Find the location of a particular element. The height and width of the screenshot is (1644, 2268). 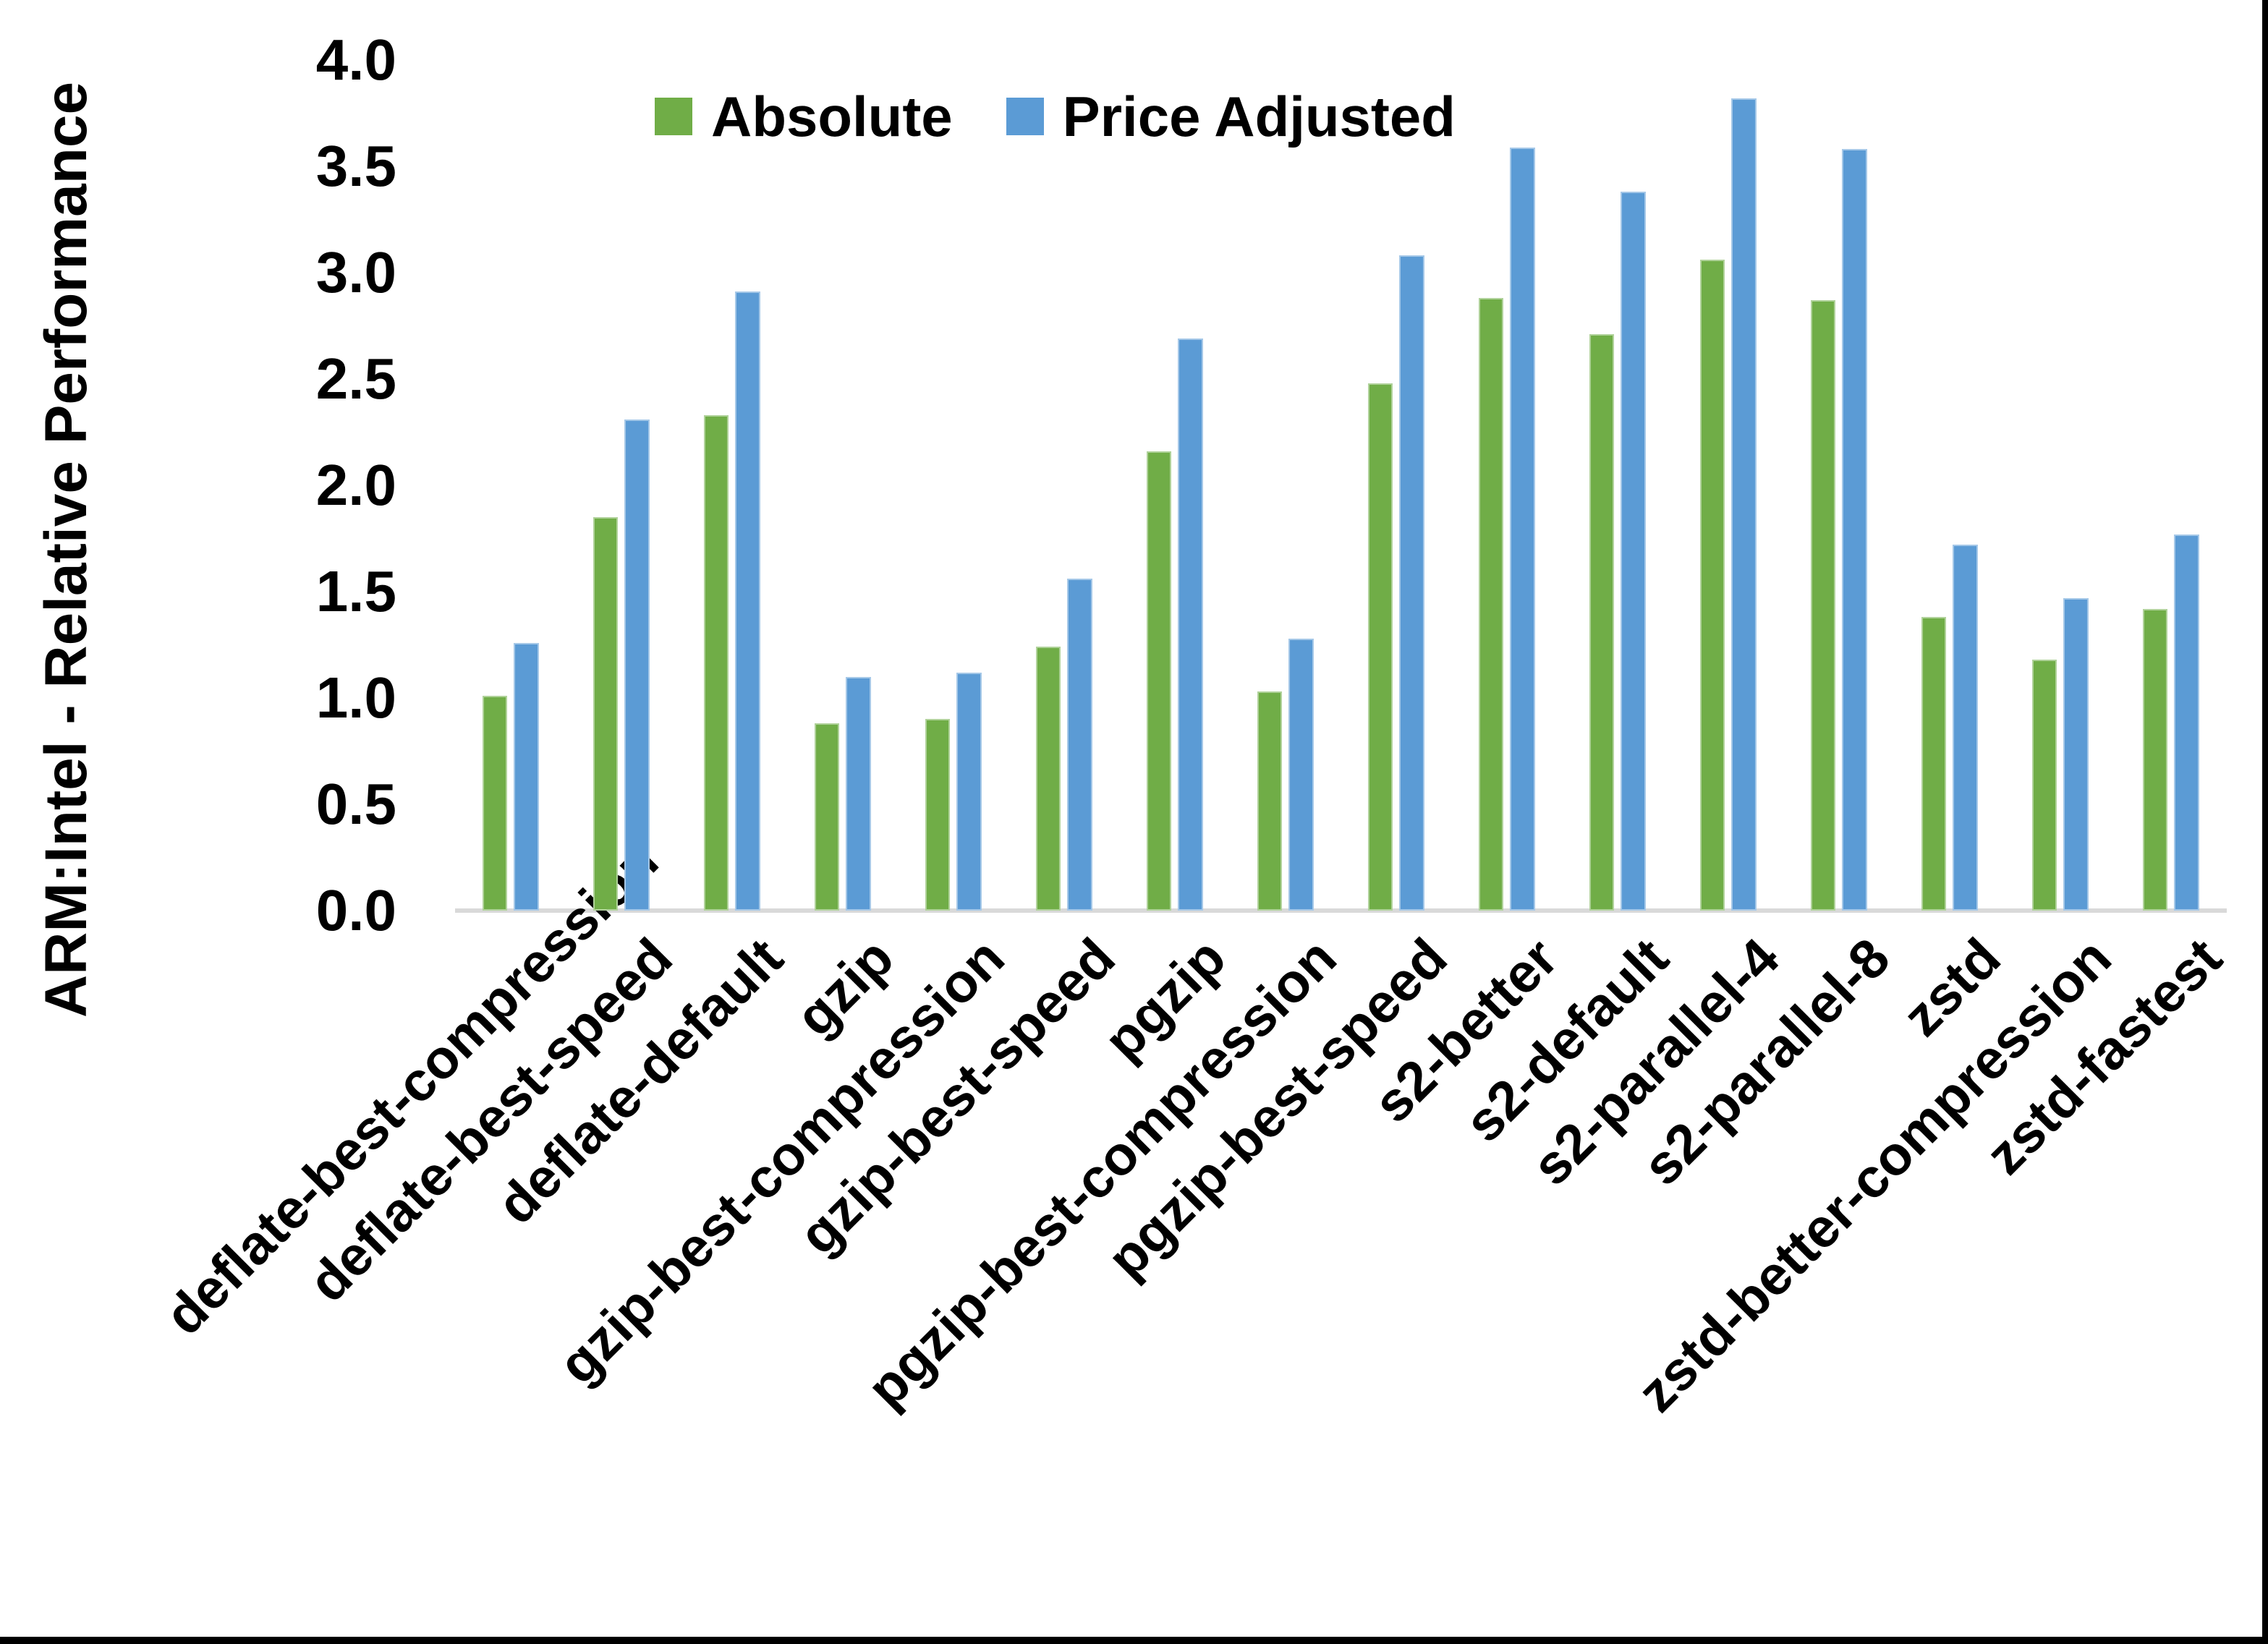

bar-absolute-deflate-best-speed is located at coordinates (605, 714).